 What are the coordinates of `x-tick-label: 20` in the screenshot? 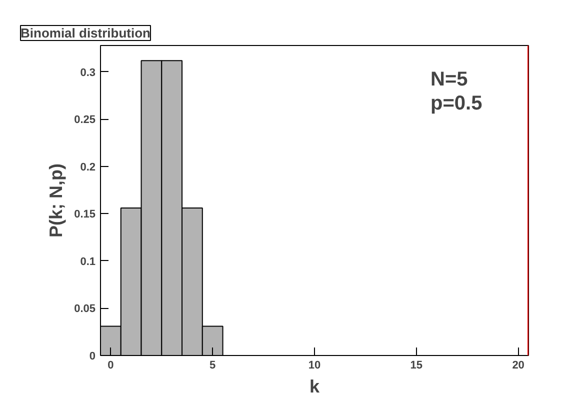 It's located at (518, 366).